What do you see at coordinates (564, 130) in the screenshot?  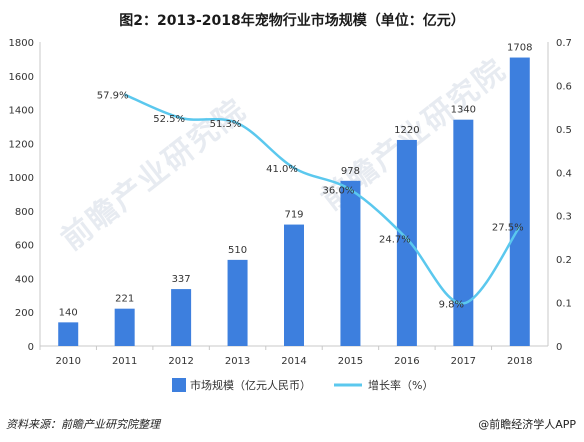 I see `right-axis-tick-label: 0.5` at bounding box center [564, 130].